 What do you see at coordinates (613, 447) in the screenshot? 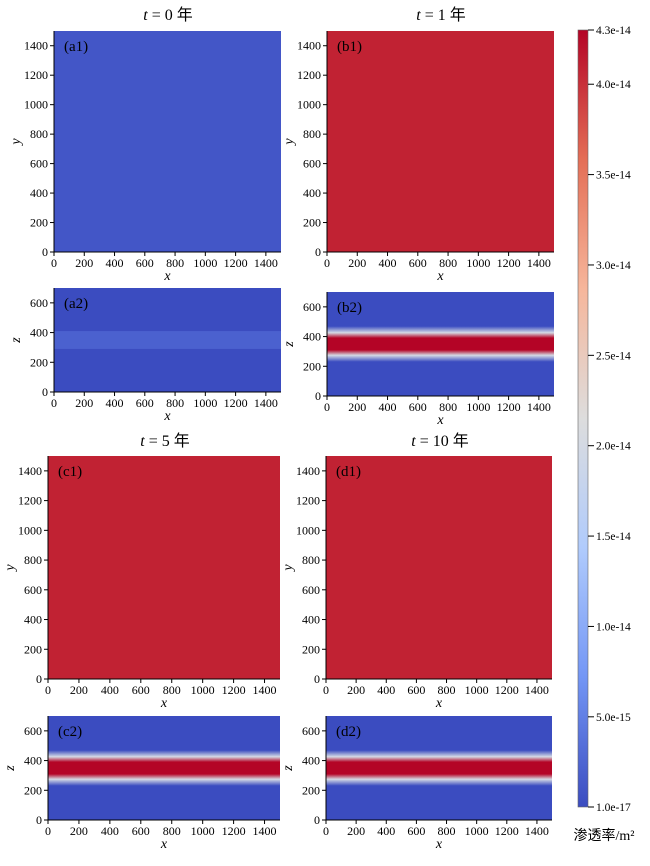
I see `colorbar-tick-label: 2.0e-14` at bounding box center [613, 447].